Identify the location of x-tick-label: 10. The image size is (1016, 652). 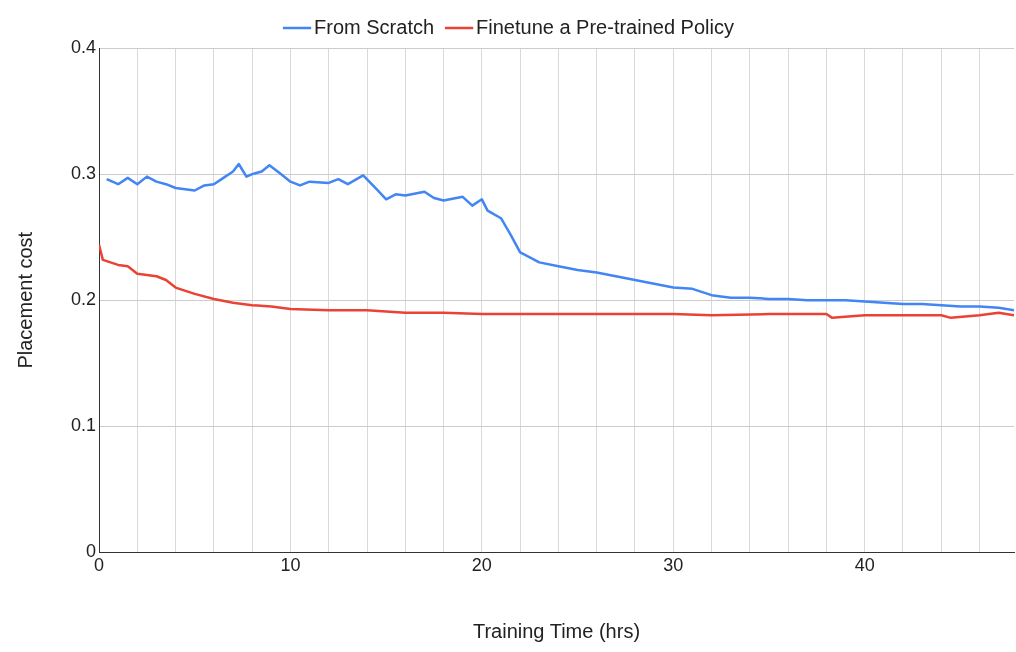
(290, 565).